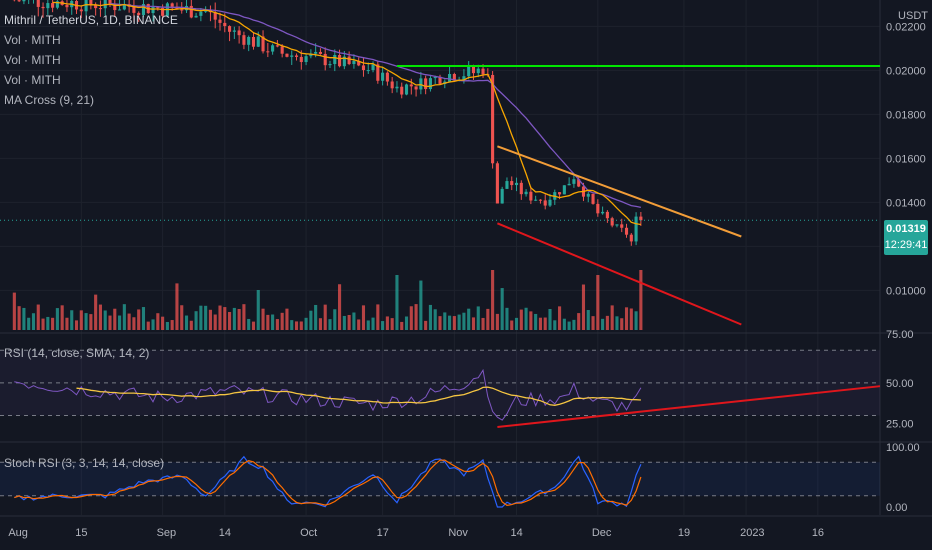  Describe the element at coordinates (49, 100) in the screenshot. I see `ma-cross-label: MA Cross (9, 21)` at that location.